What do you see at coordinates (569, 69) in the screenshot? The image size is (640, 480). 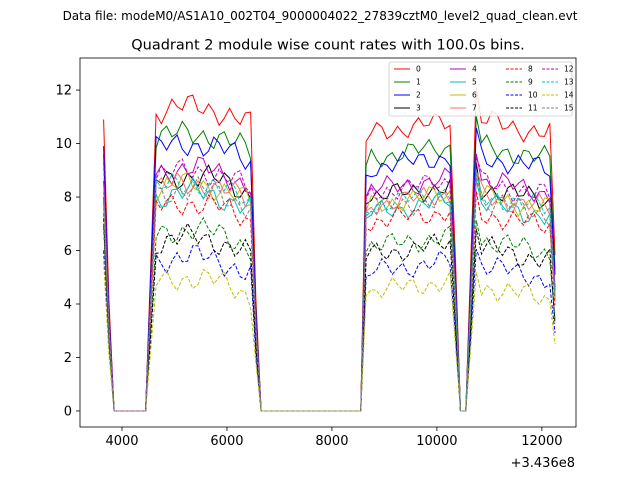 I see `legend-label-12: 12` at bounding box center [569, 69].